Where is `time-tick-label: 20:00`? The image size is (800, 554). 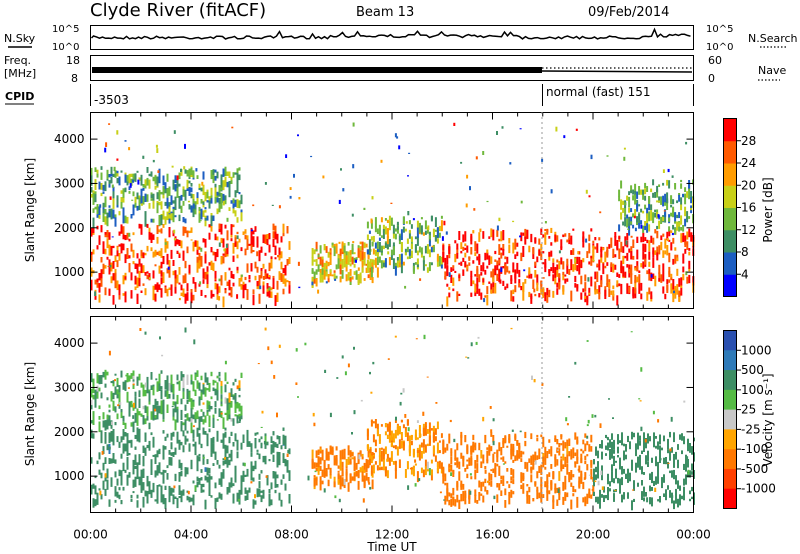 time-tick-label: 20:00 is located at coordinates (593, 535).